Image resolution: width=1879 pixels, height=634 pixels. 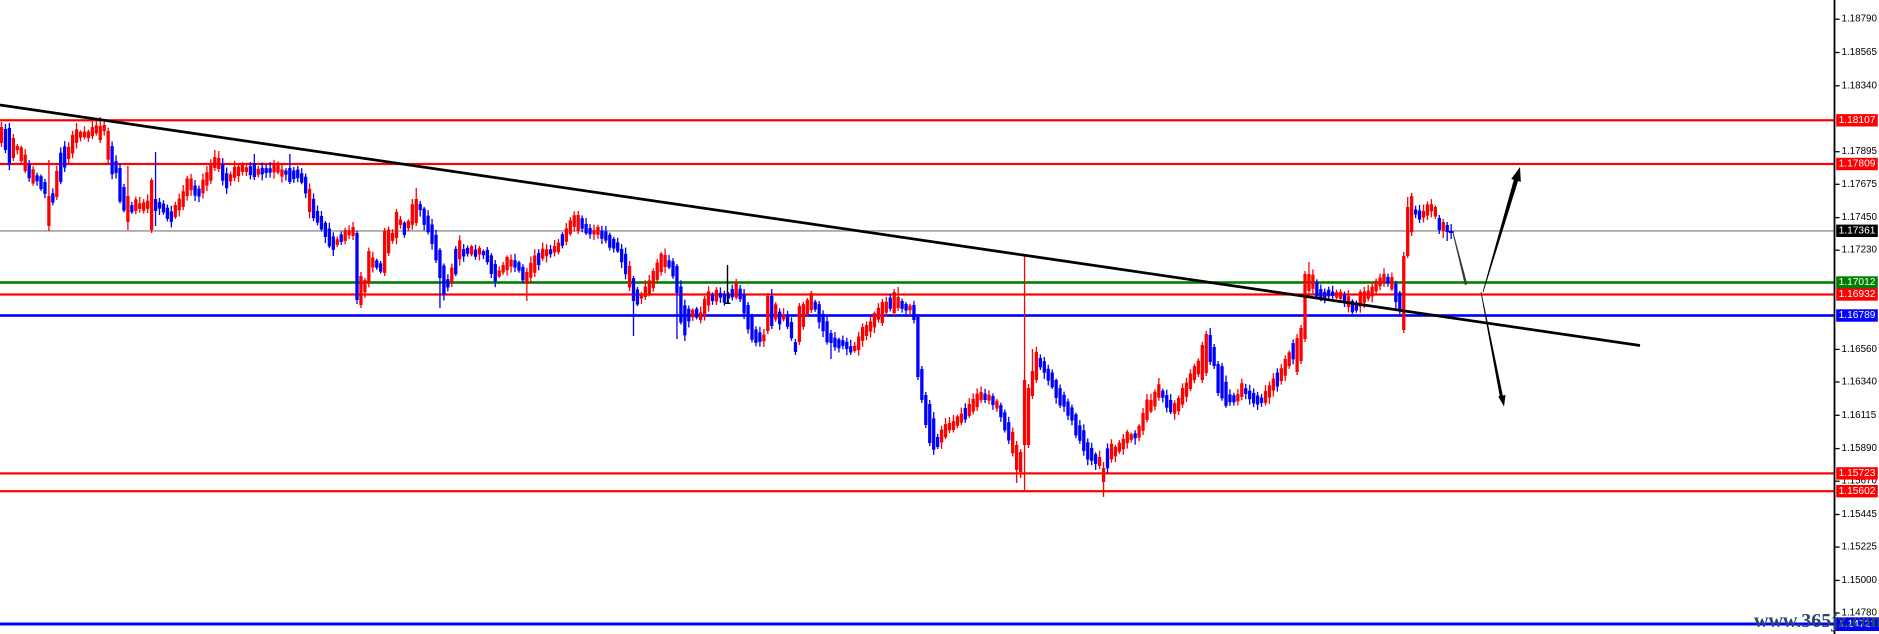 What do you see at coordinates (1857, 294) in the screenshot?
I see `svg-text: 1.16932` at bounding box center [1857, 294].